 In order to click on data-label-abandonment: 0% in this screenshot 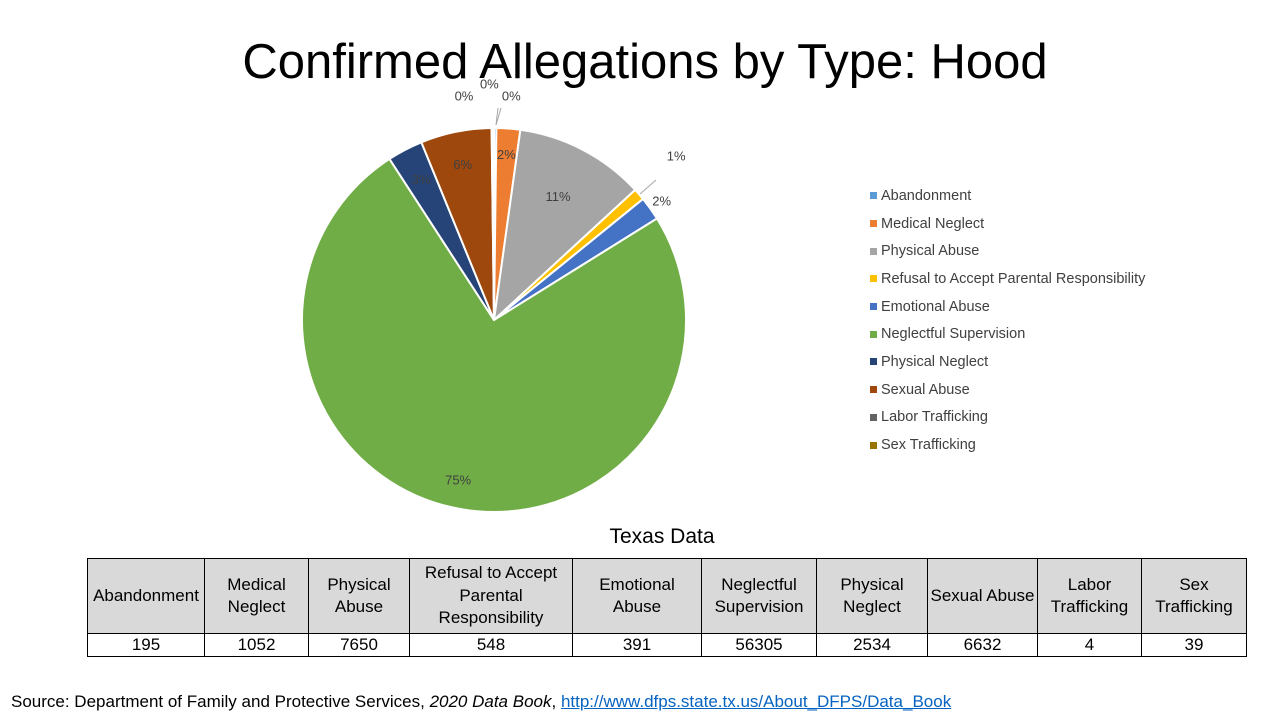, I will do `click(489, 83)`.